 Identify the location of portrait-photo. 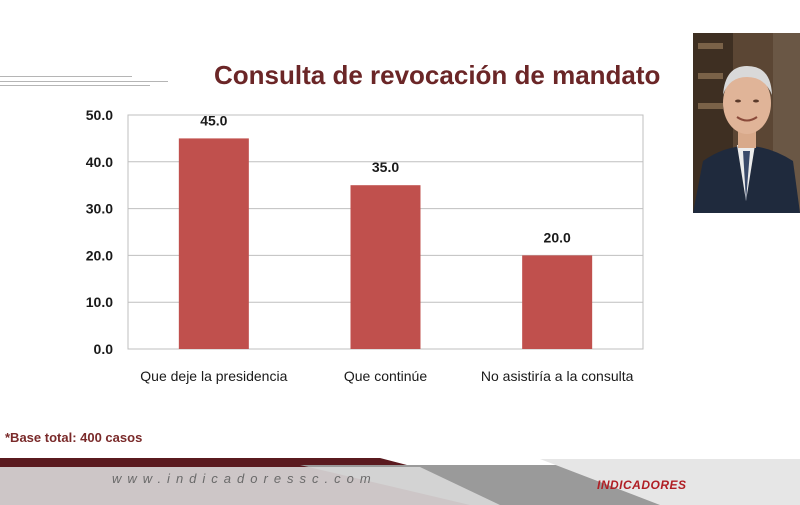
(746, 123).